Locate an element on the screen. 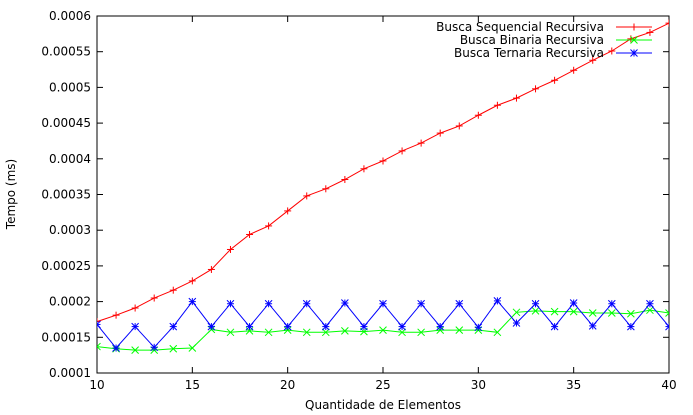 The height and width of the screenshot is (415, 693). x-tick-label: 40 is located at coordinates (668, 385).